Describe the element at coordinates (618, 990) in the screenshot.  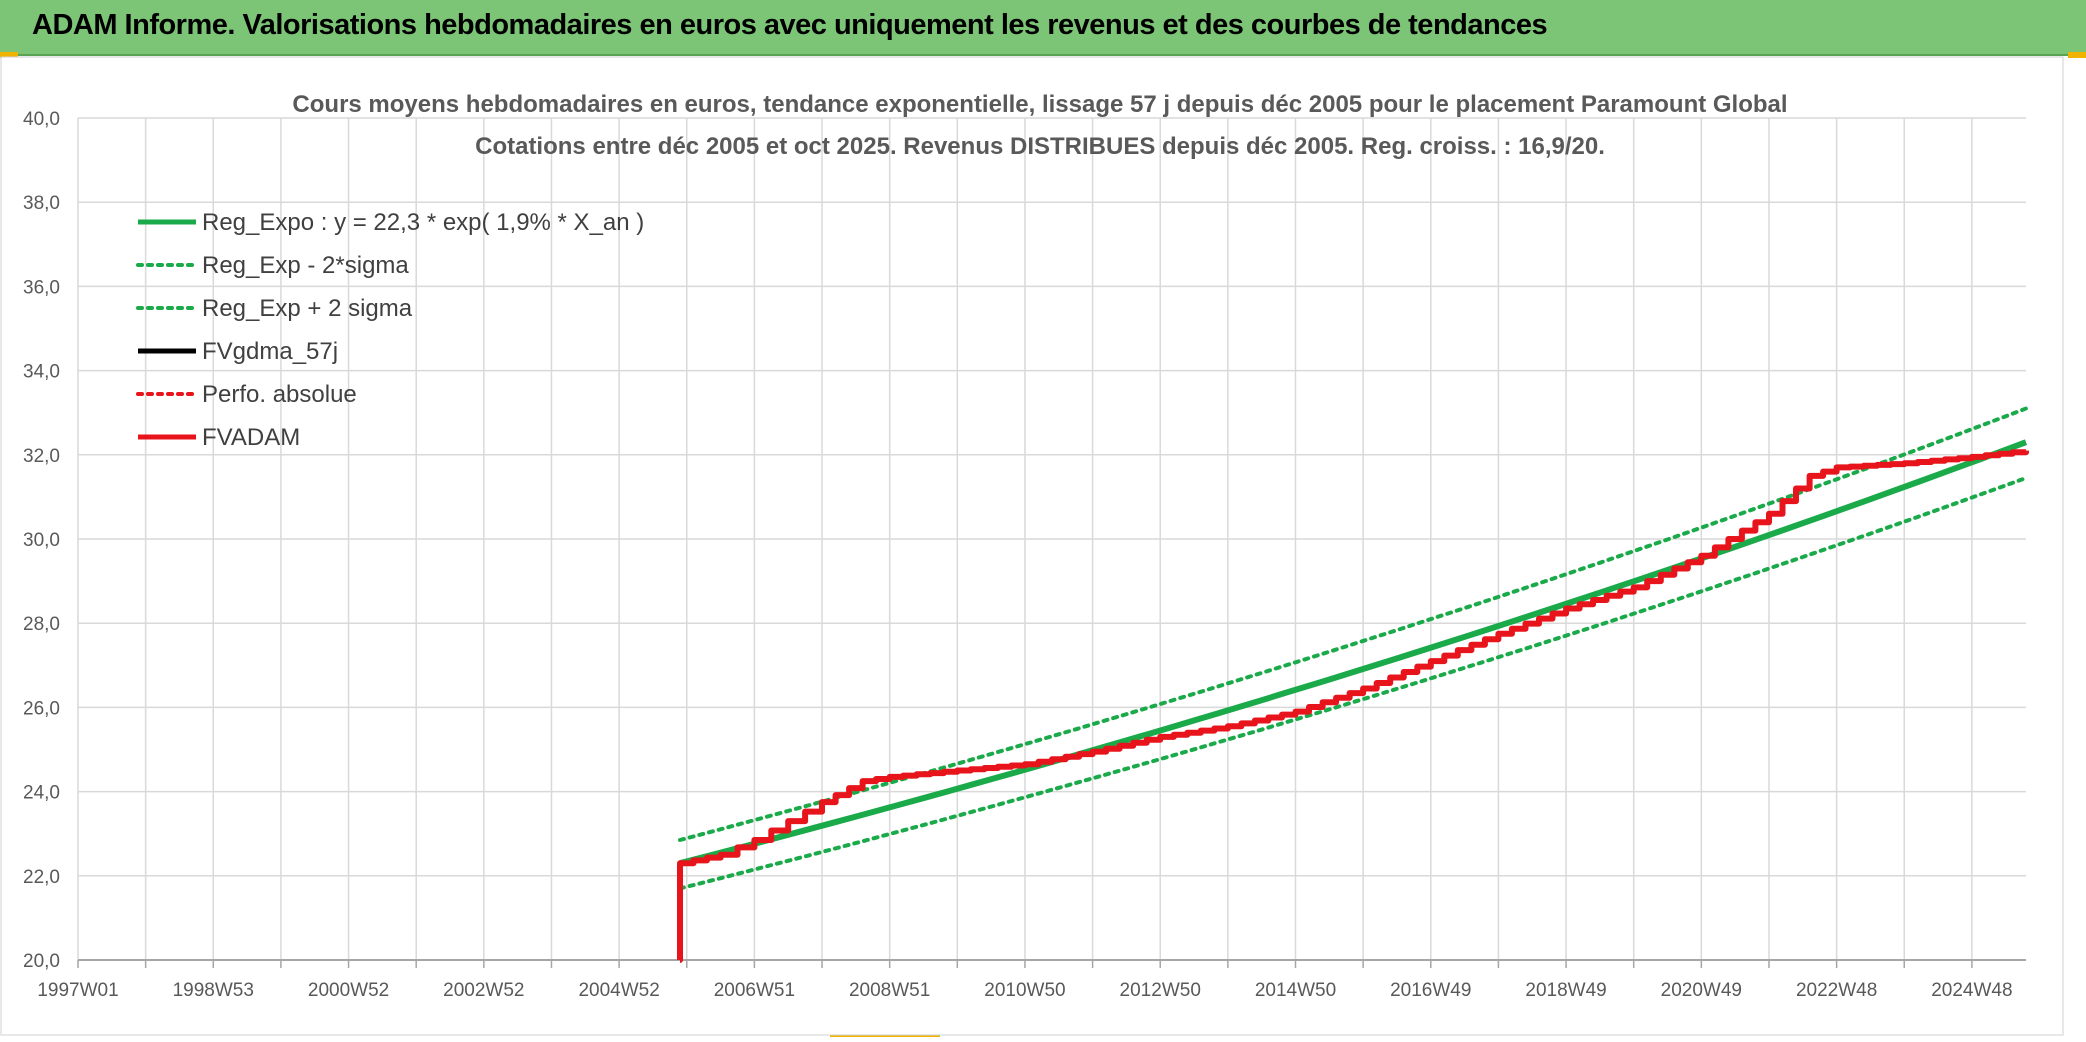
I see `x-tick-label: 2004W52` at that location.